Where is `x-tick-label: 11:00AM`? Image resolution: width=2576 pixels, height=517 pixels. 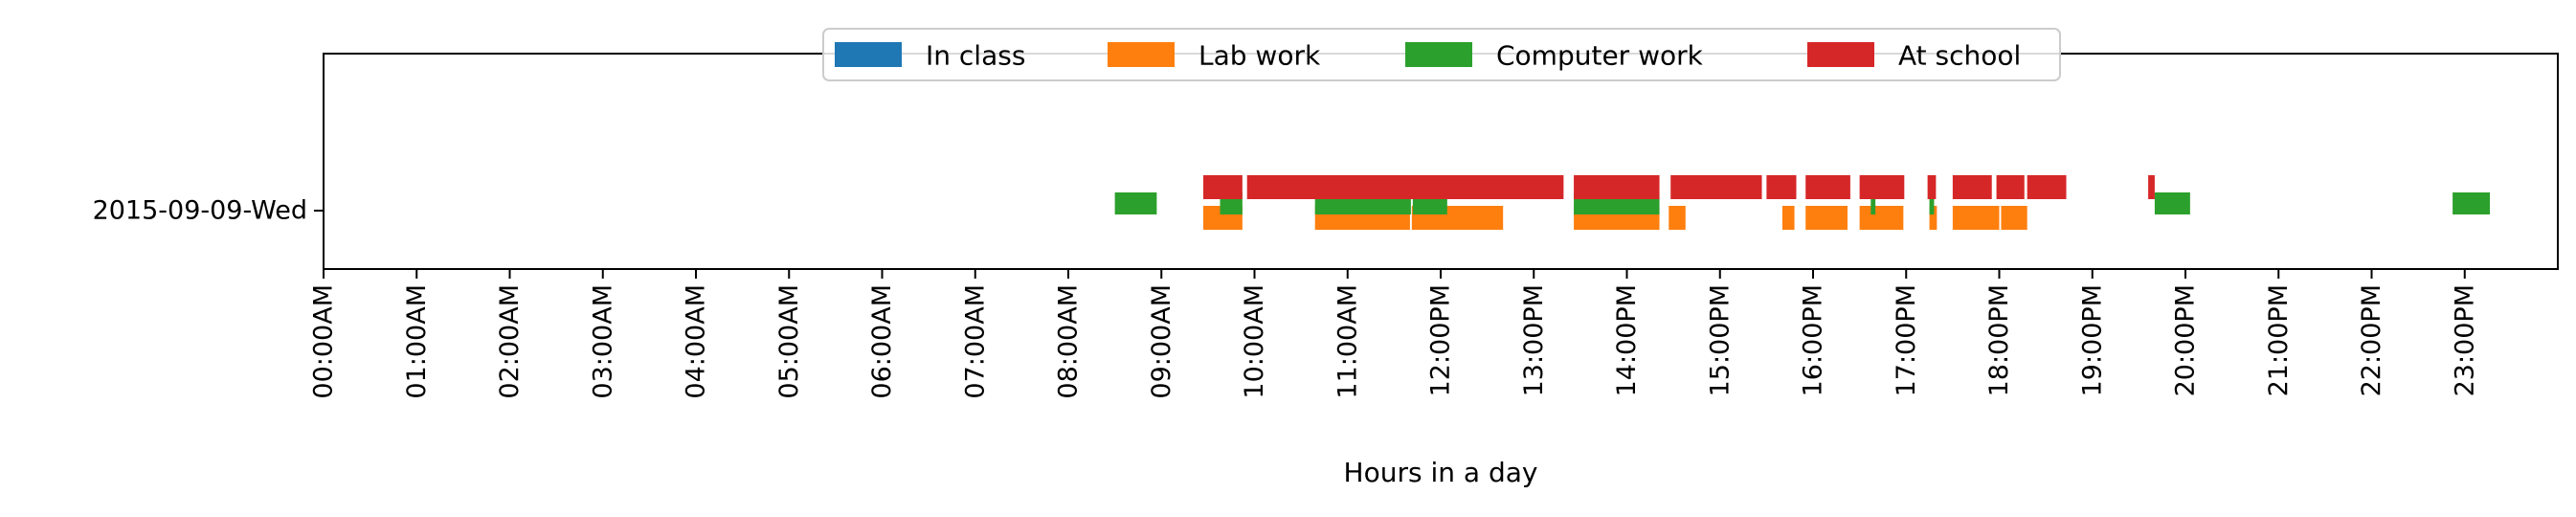 x-tick-label: 11:00AM is located at coordinates (1347, 341).